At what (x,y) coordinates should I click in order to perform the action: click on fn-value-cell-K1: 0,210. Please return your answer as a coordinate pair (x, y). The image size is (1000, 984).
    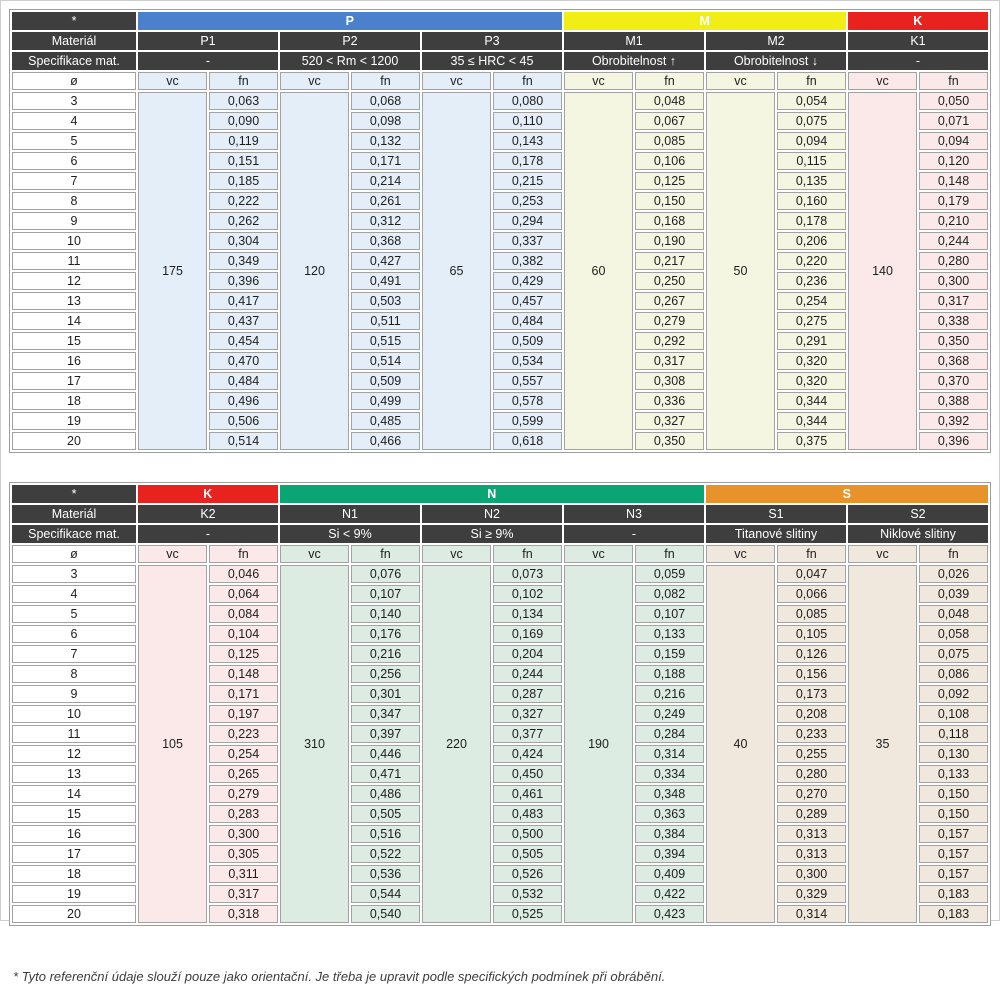
    Looking at the image, I should click on (953, 221).